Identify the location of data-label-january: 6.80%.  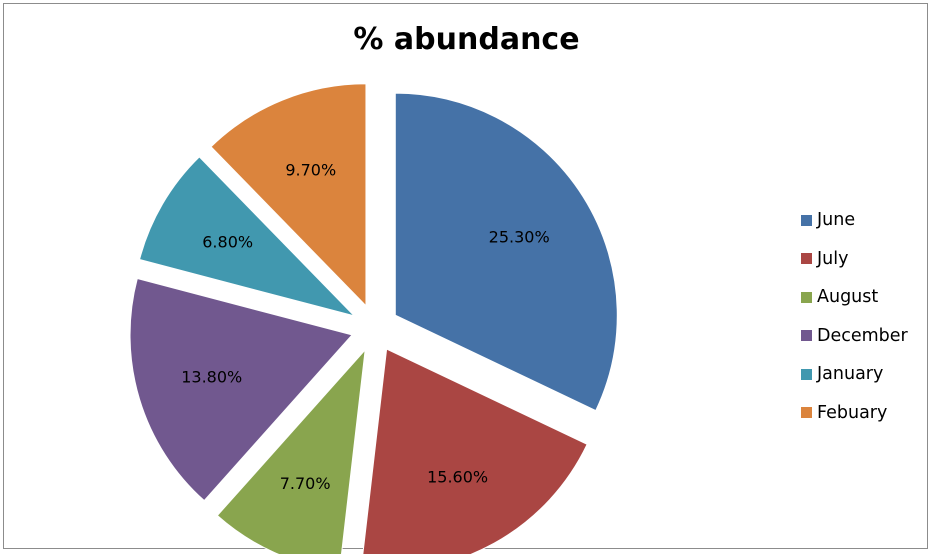
(227, 242).